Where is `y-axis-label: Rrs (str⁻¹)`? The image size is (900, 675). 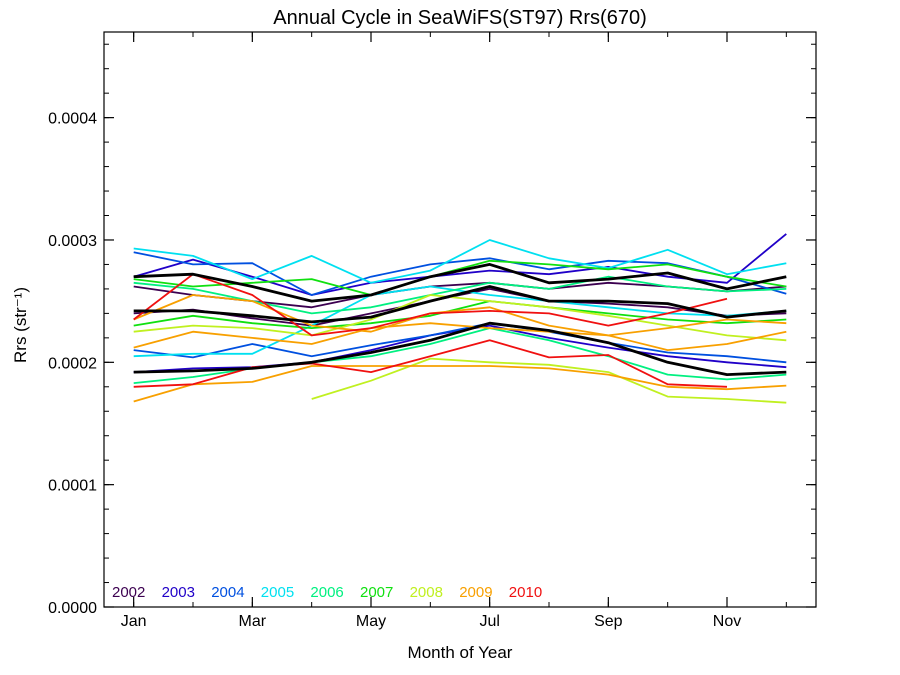 y-axis-label: Rrs (str⁻¹) is located at coordinates (20, 325).